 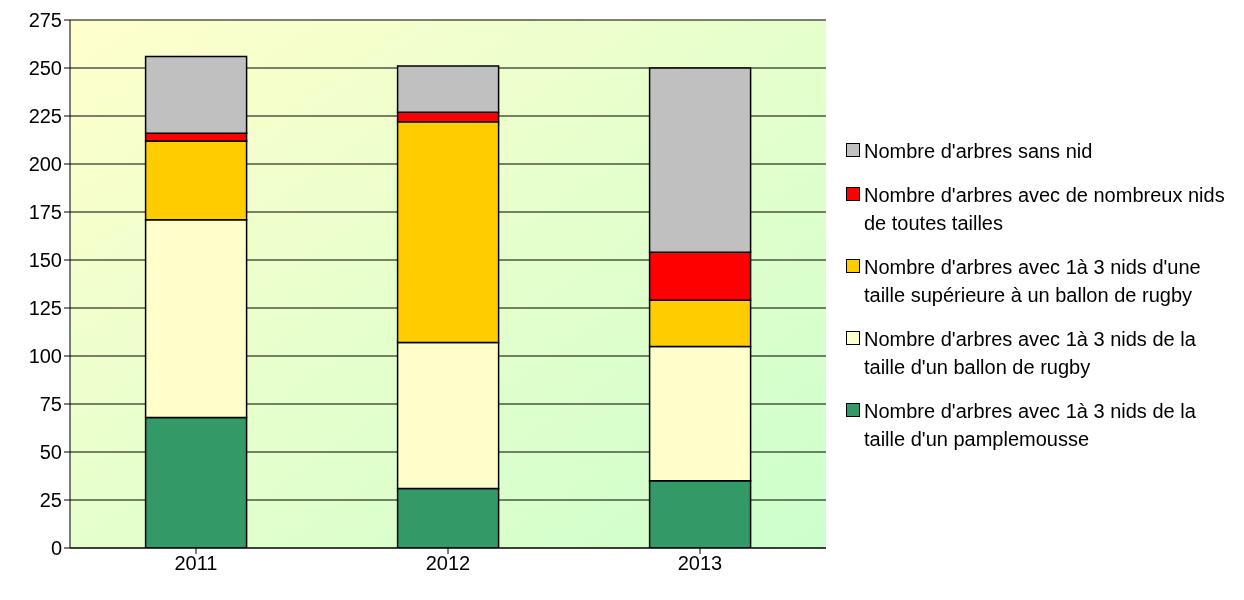 I want to click on y-tick-label: 0, so click(x=56, y=548).